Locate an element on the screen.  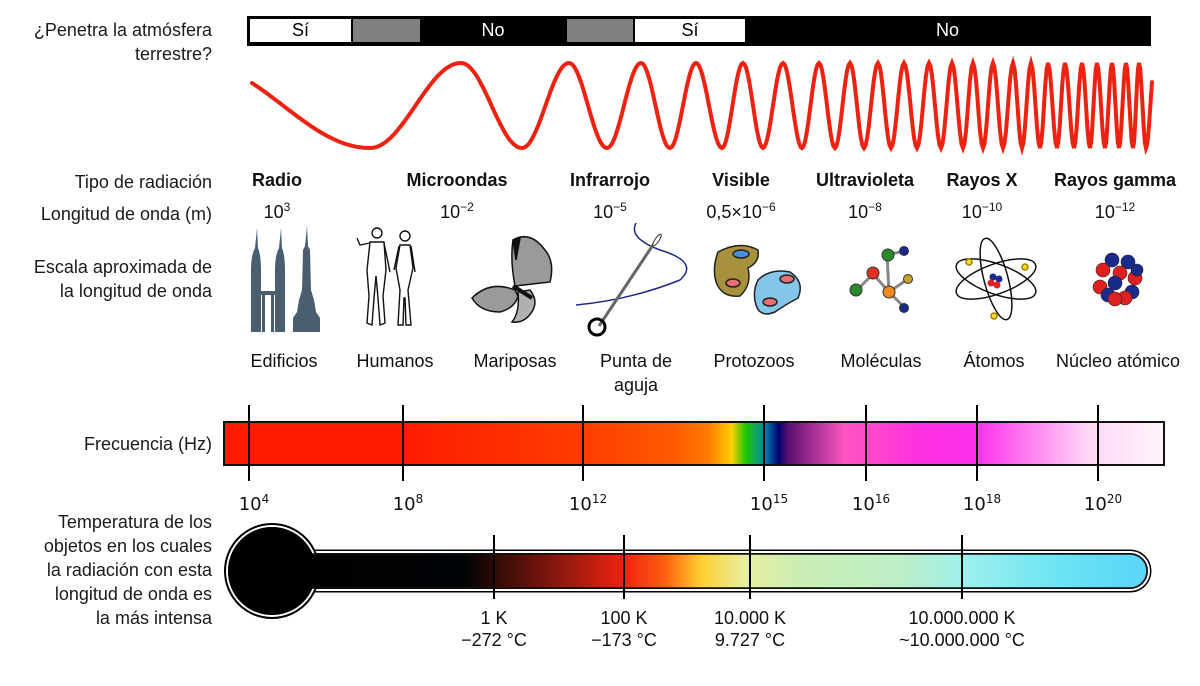
wavelength-exponent: −12 is located at coordinates (1125, 207).